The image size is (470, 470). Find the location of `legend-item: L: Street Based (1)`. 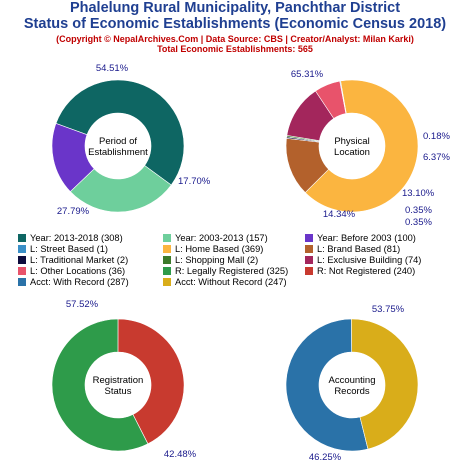

legend-item: L: Street Based (1) is located at coordinates (63, 249).